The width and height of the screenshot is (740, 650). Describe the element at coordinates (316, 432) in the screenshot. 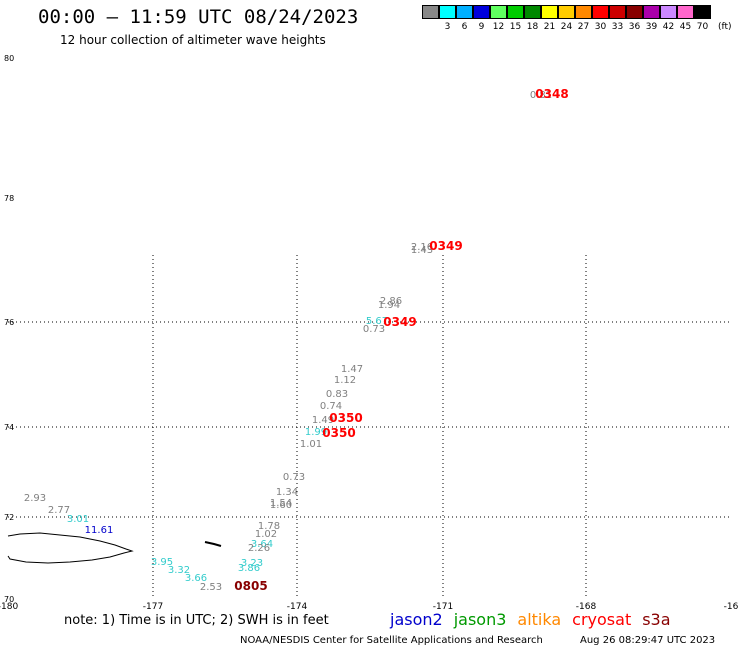

I see `wave-height-value: 1.99` at that location.